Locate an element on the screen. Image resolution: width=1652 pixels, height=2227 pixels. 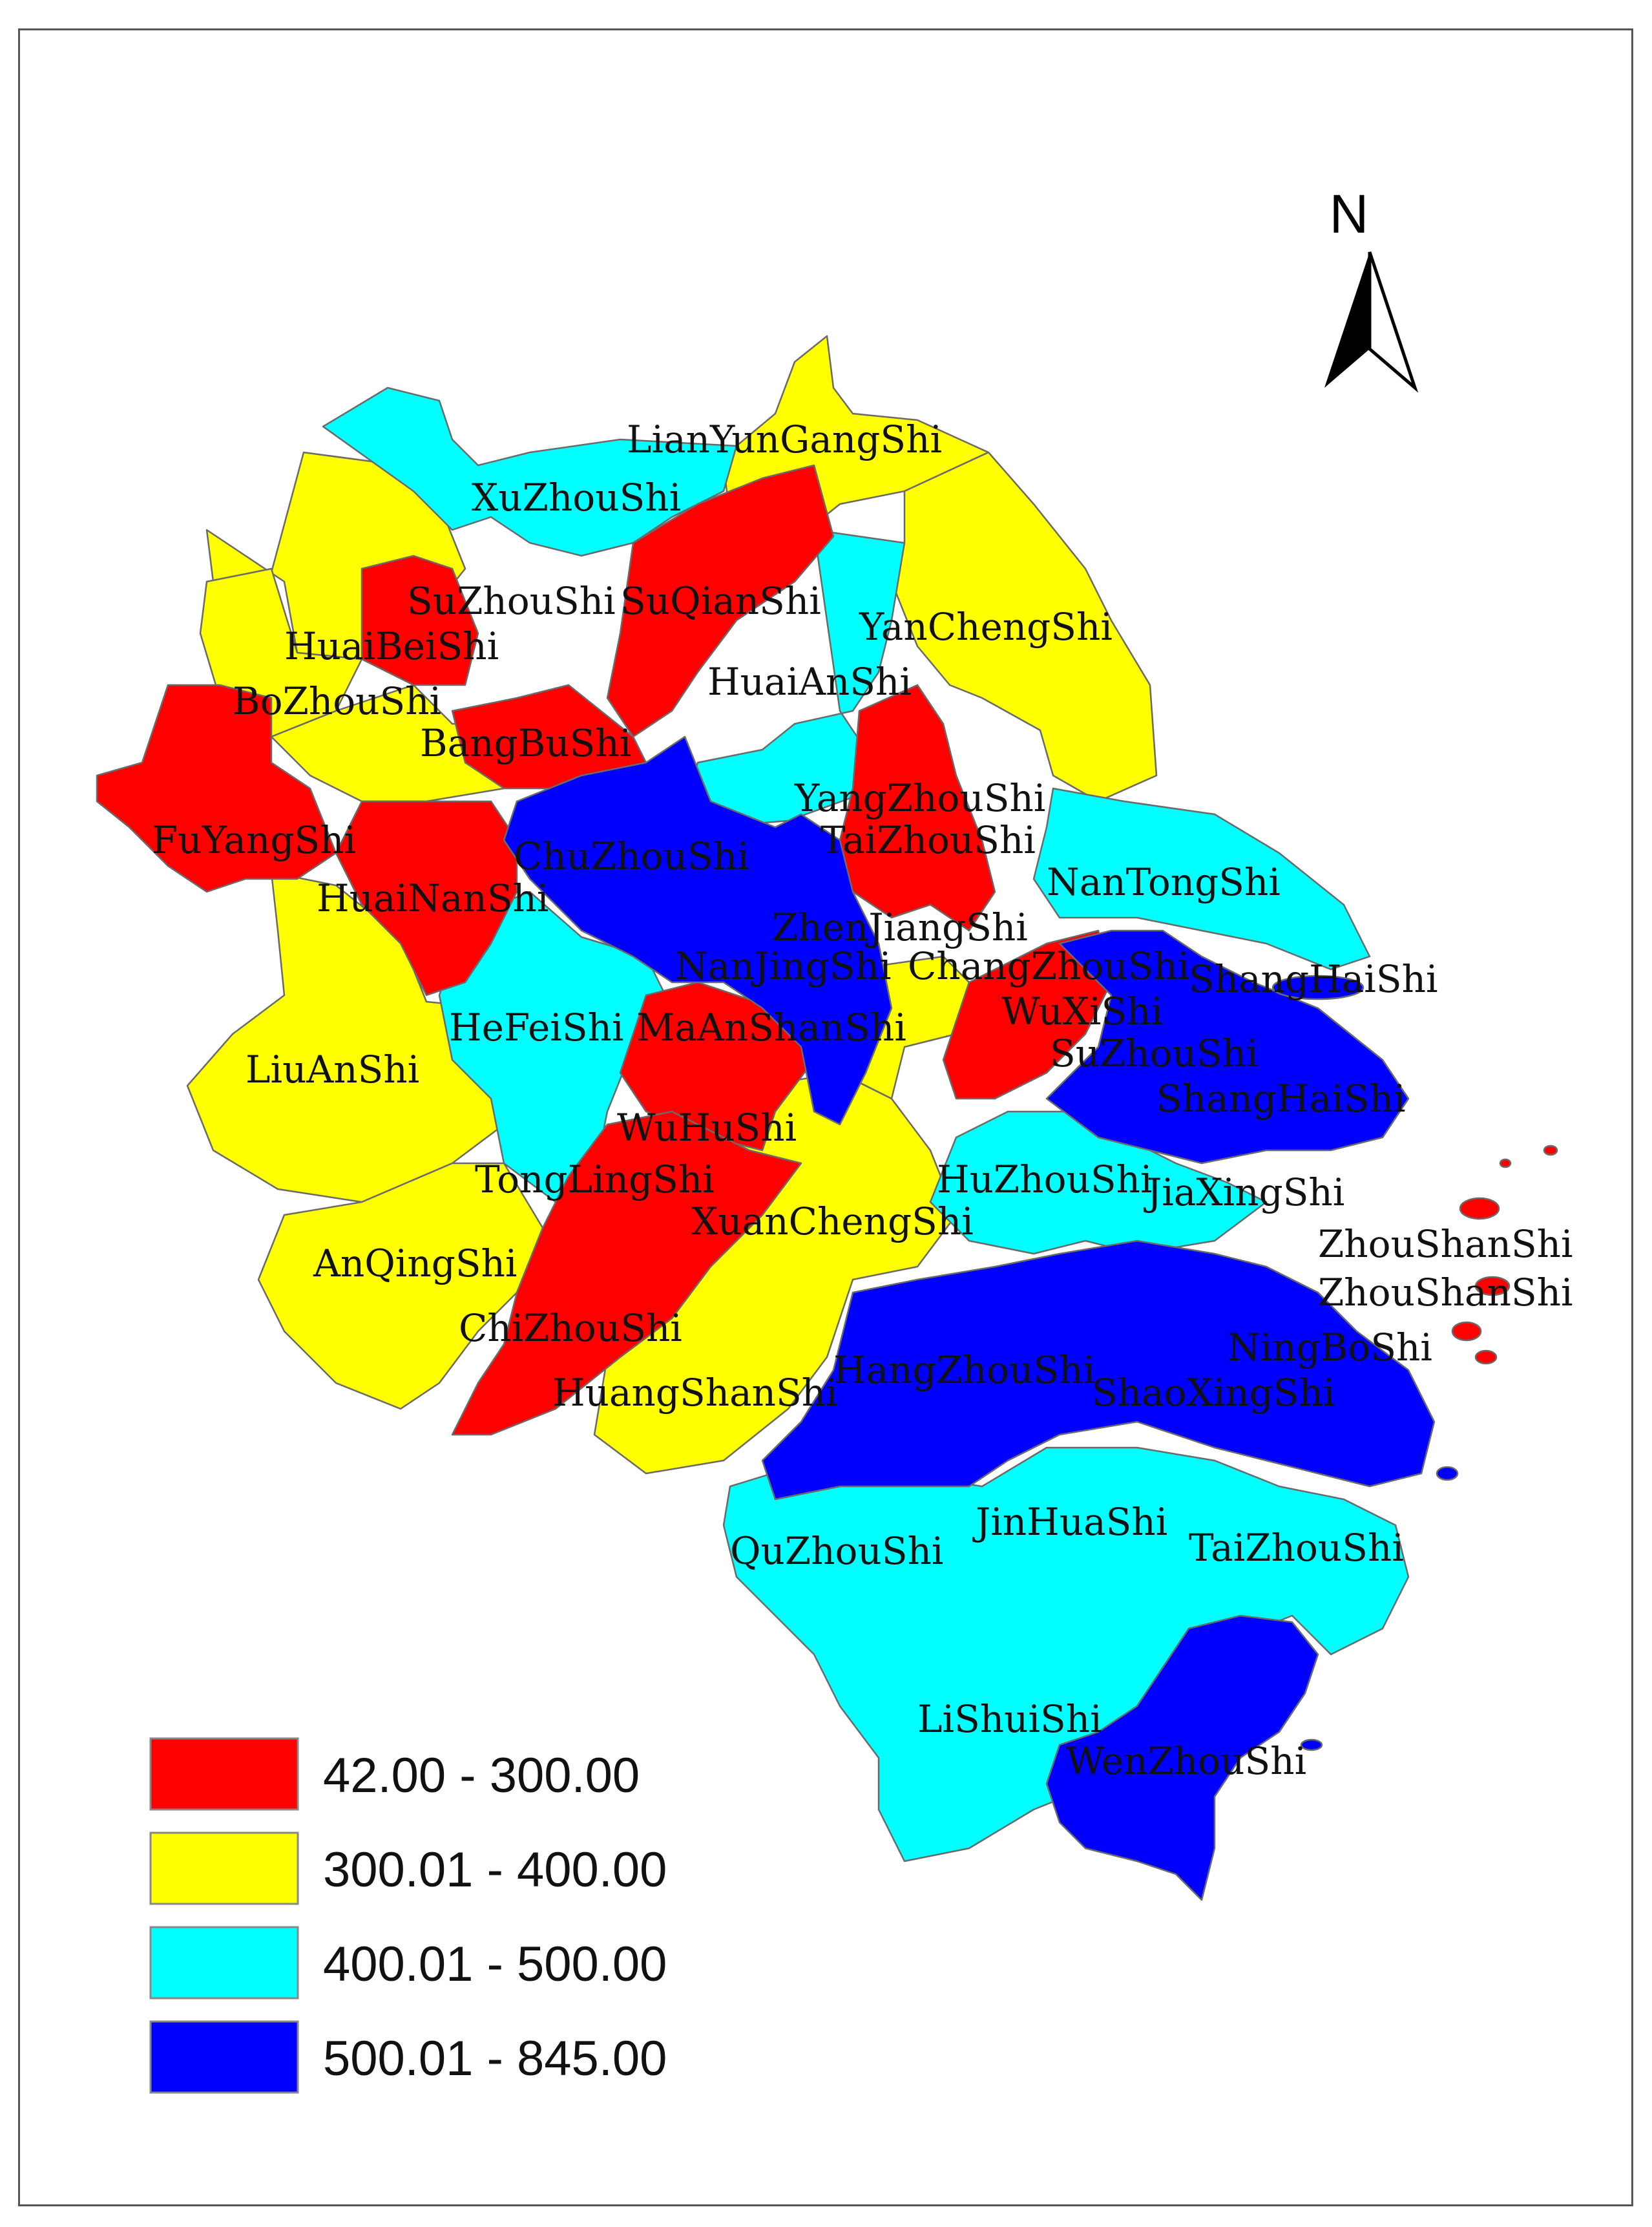
city-label-hangzhou: HangZhouShi is located at coordinates (964, 1370).